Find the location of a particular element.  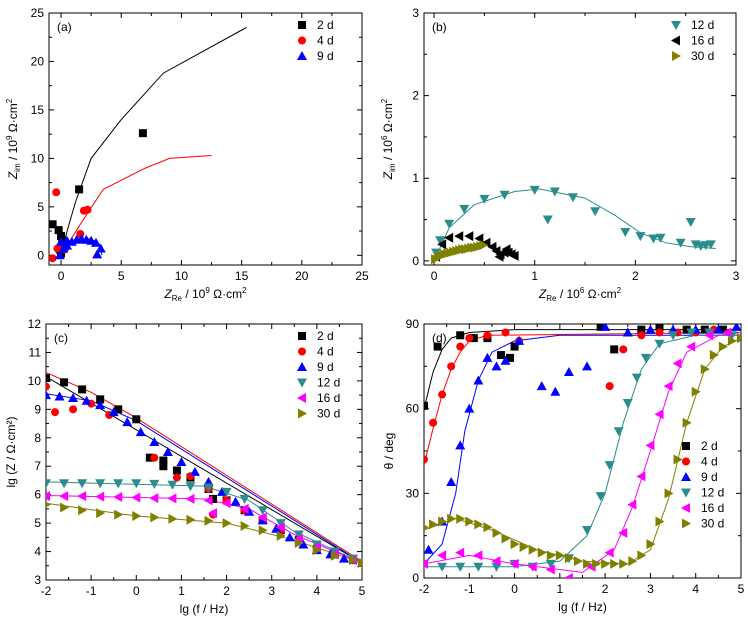

legend-label: 30 d is located at coordinates (702, 56).